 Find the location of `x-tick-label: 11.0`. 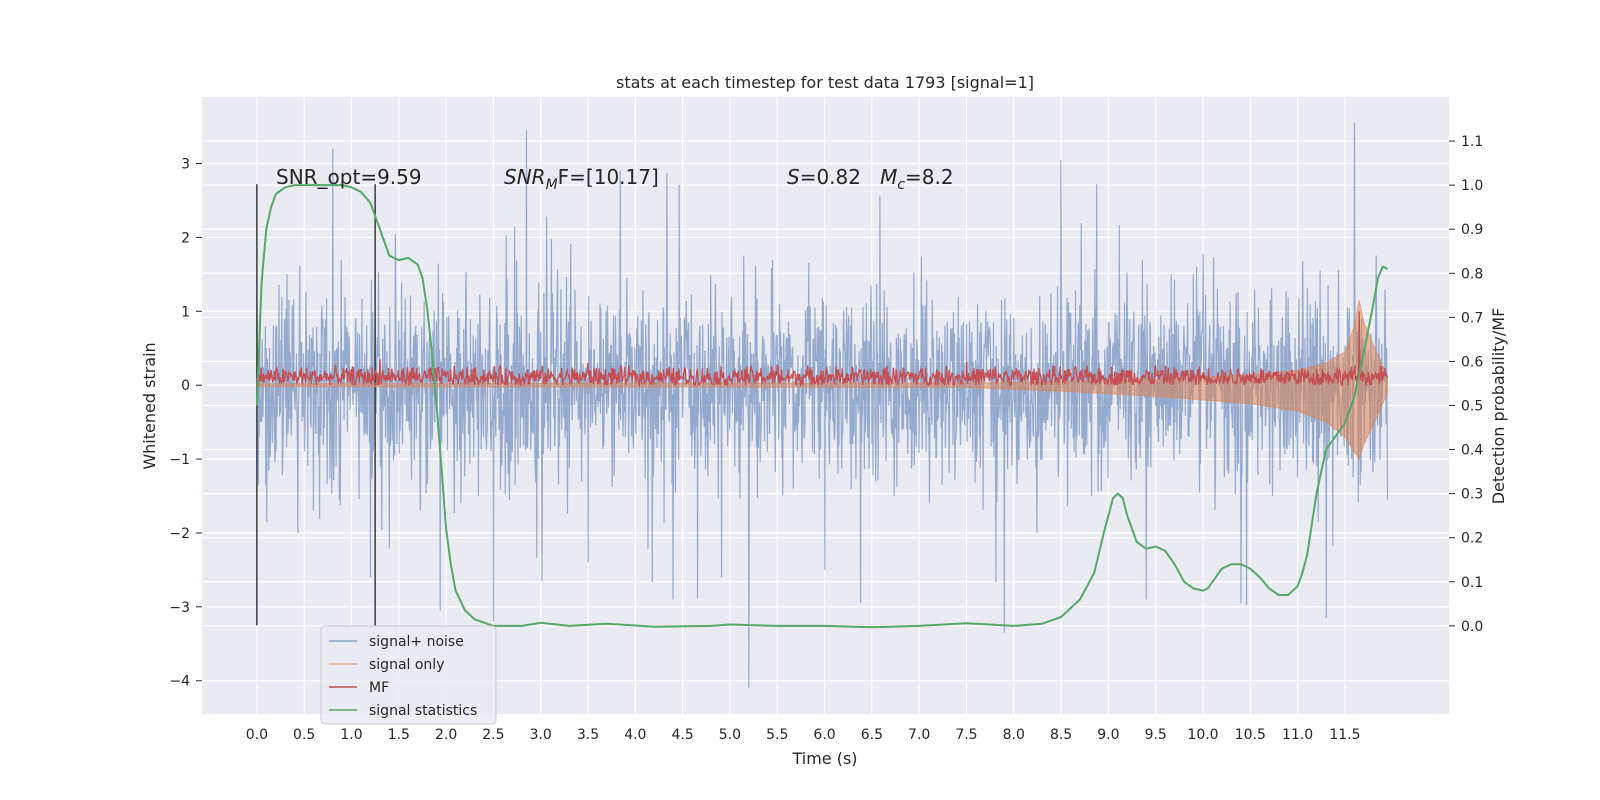

x-tick-label: 11.0 is located at coordinates (1297, 735).